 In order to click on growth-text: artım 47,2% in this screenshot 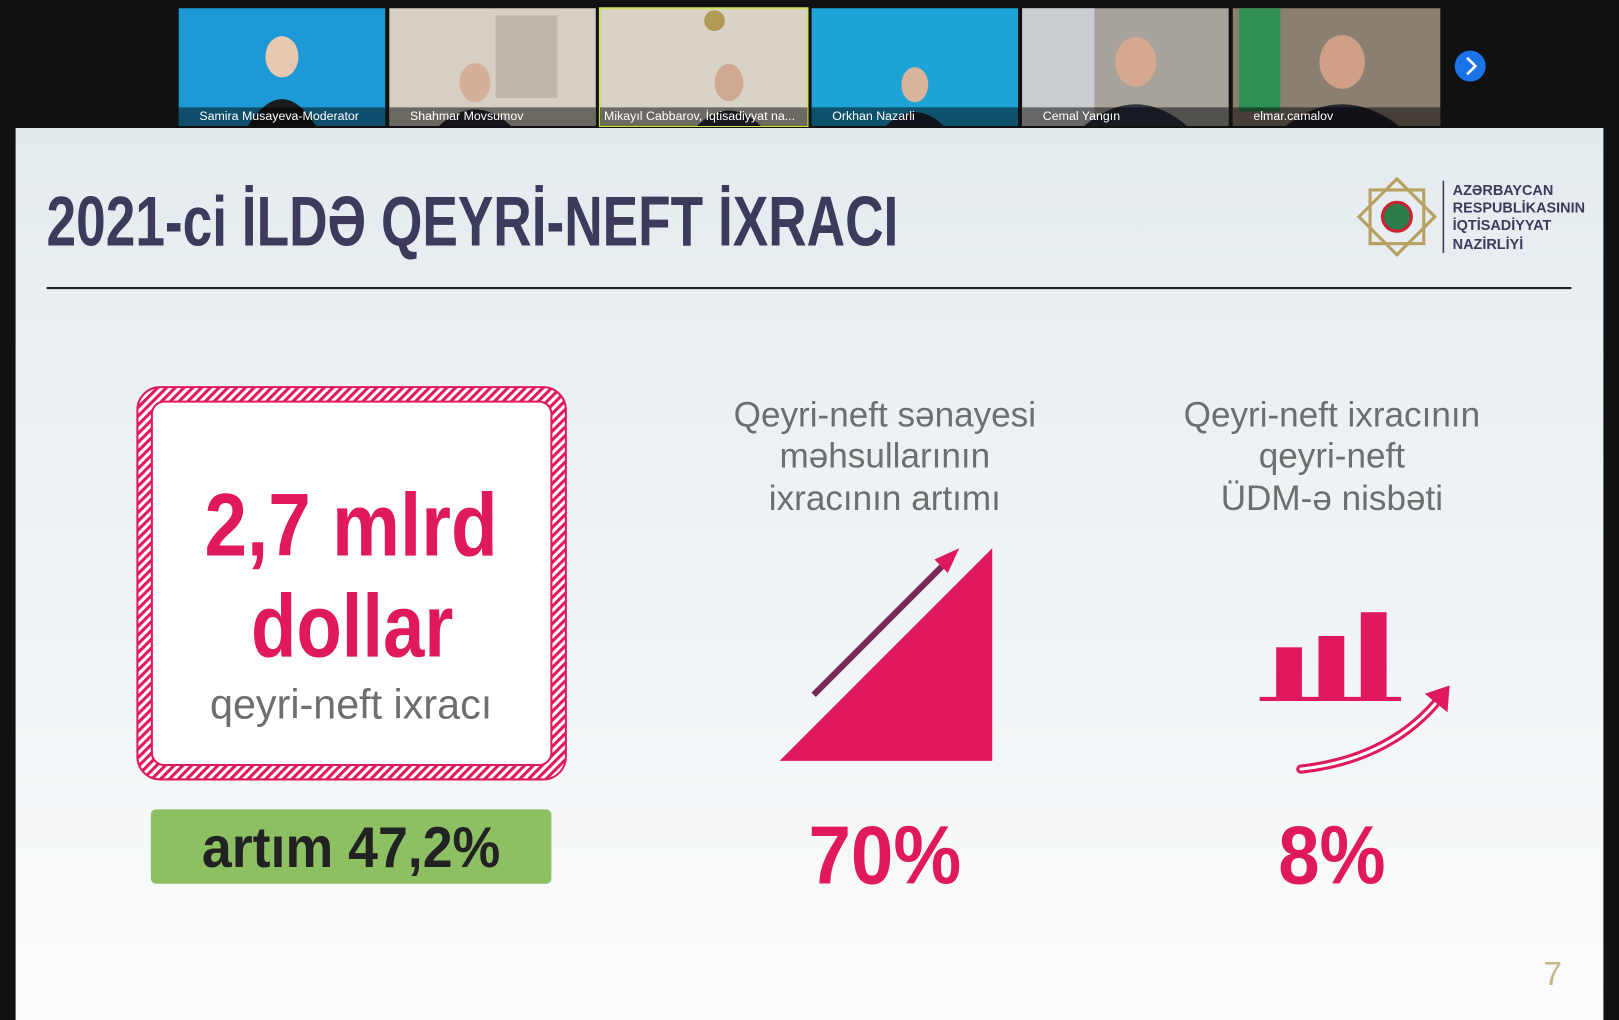, I will do `click(351, 848)`.